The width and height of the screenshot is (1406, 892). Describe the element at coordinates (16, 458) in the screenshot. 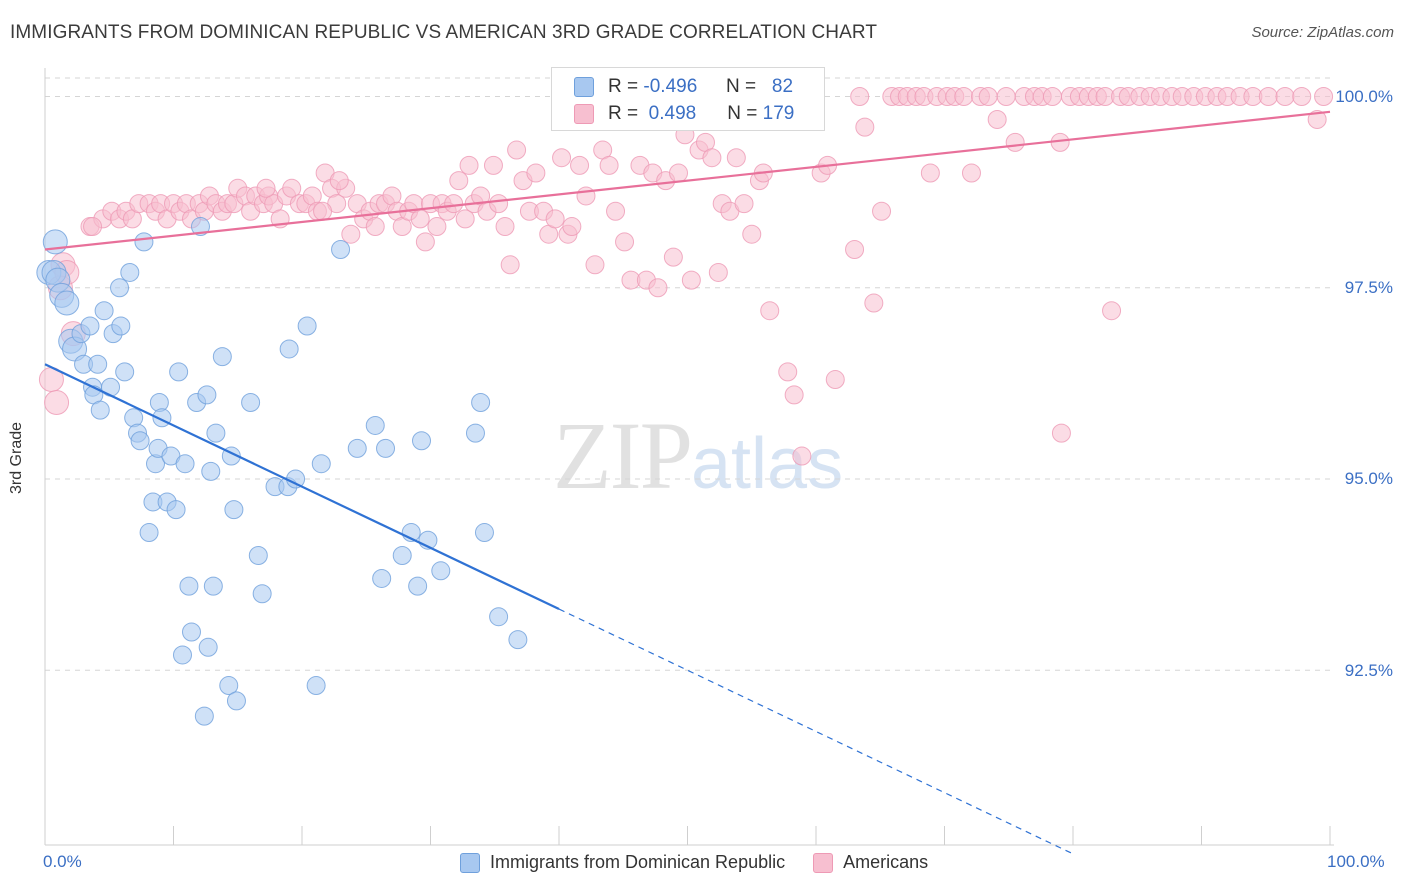

I see `y-axis-label: 3rd Grade` at that location.